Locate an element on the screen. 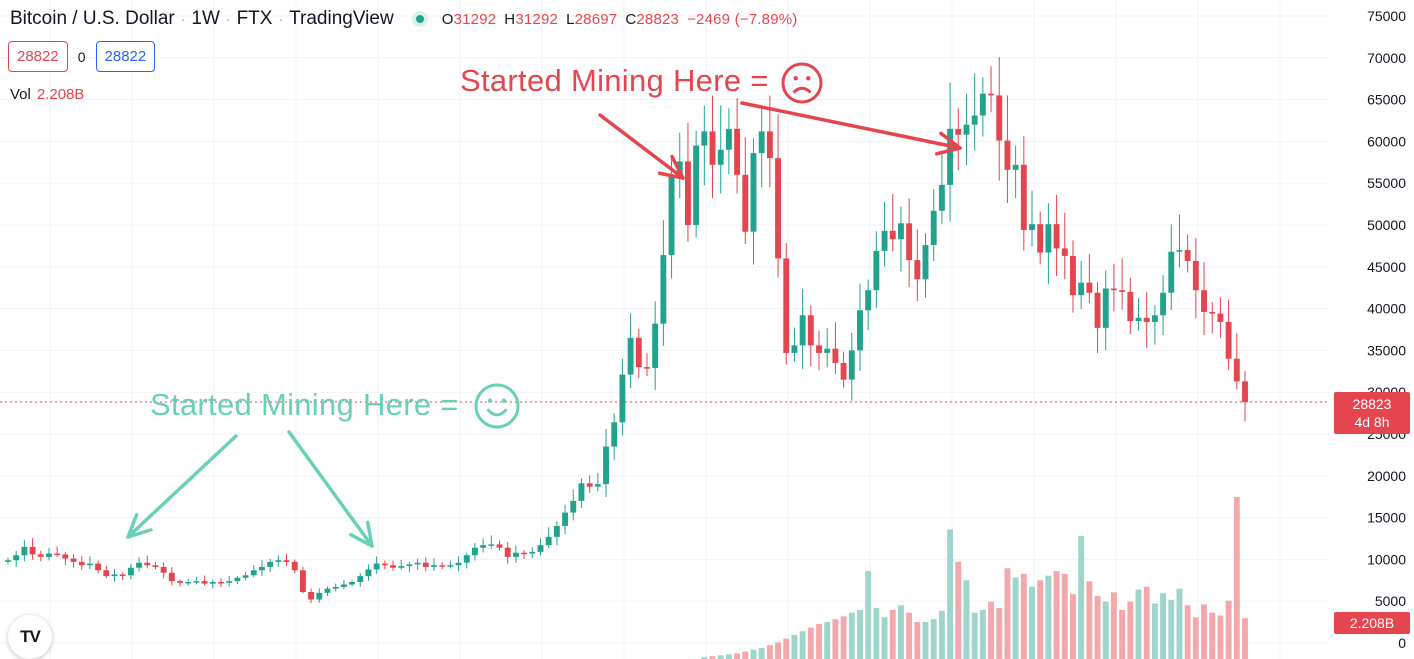 The image size is (1414, 659). symbol-name: Bitcoin / U.S. Dollar is located at coordinates (92, 18).